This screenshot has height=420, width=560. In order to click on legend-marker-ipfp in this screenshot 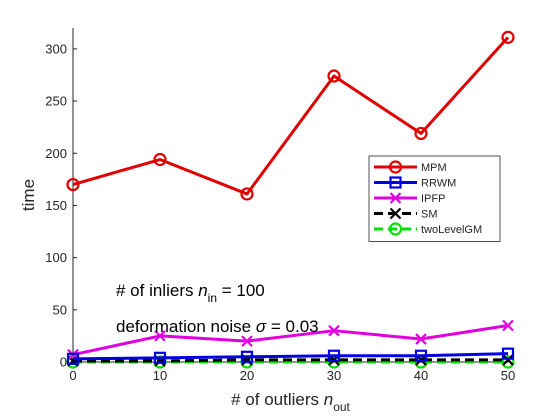, I will do `click(395, 198)`.